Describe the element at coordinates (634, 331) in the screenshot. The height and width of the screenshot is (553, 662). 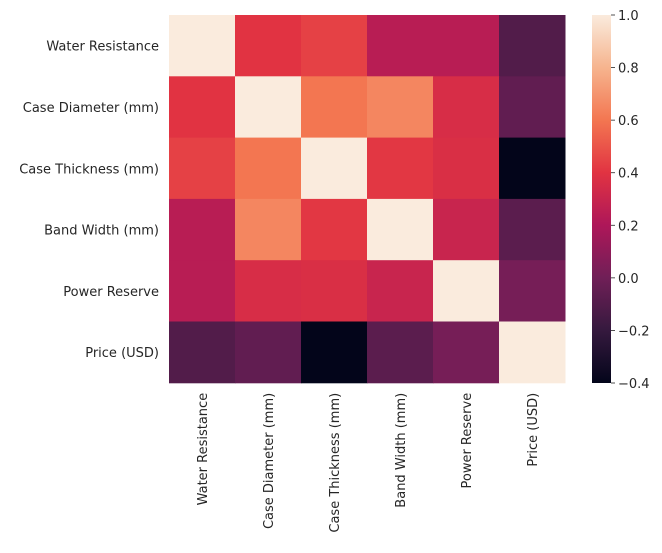
I see `colorbar-tick-label: −0.2` at that location.